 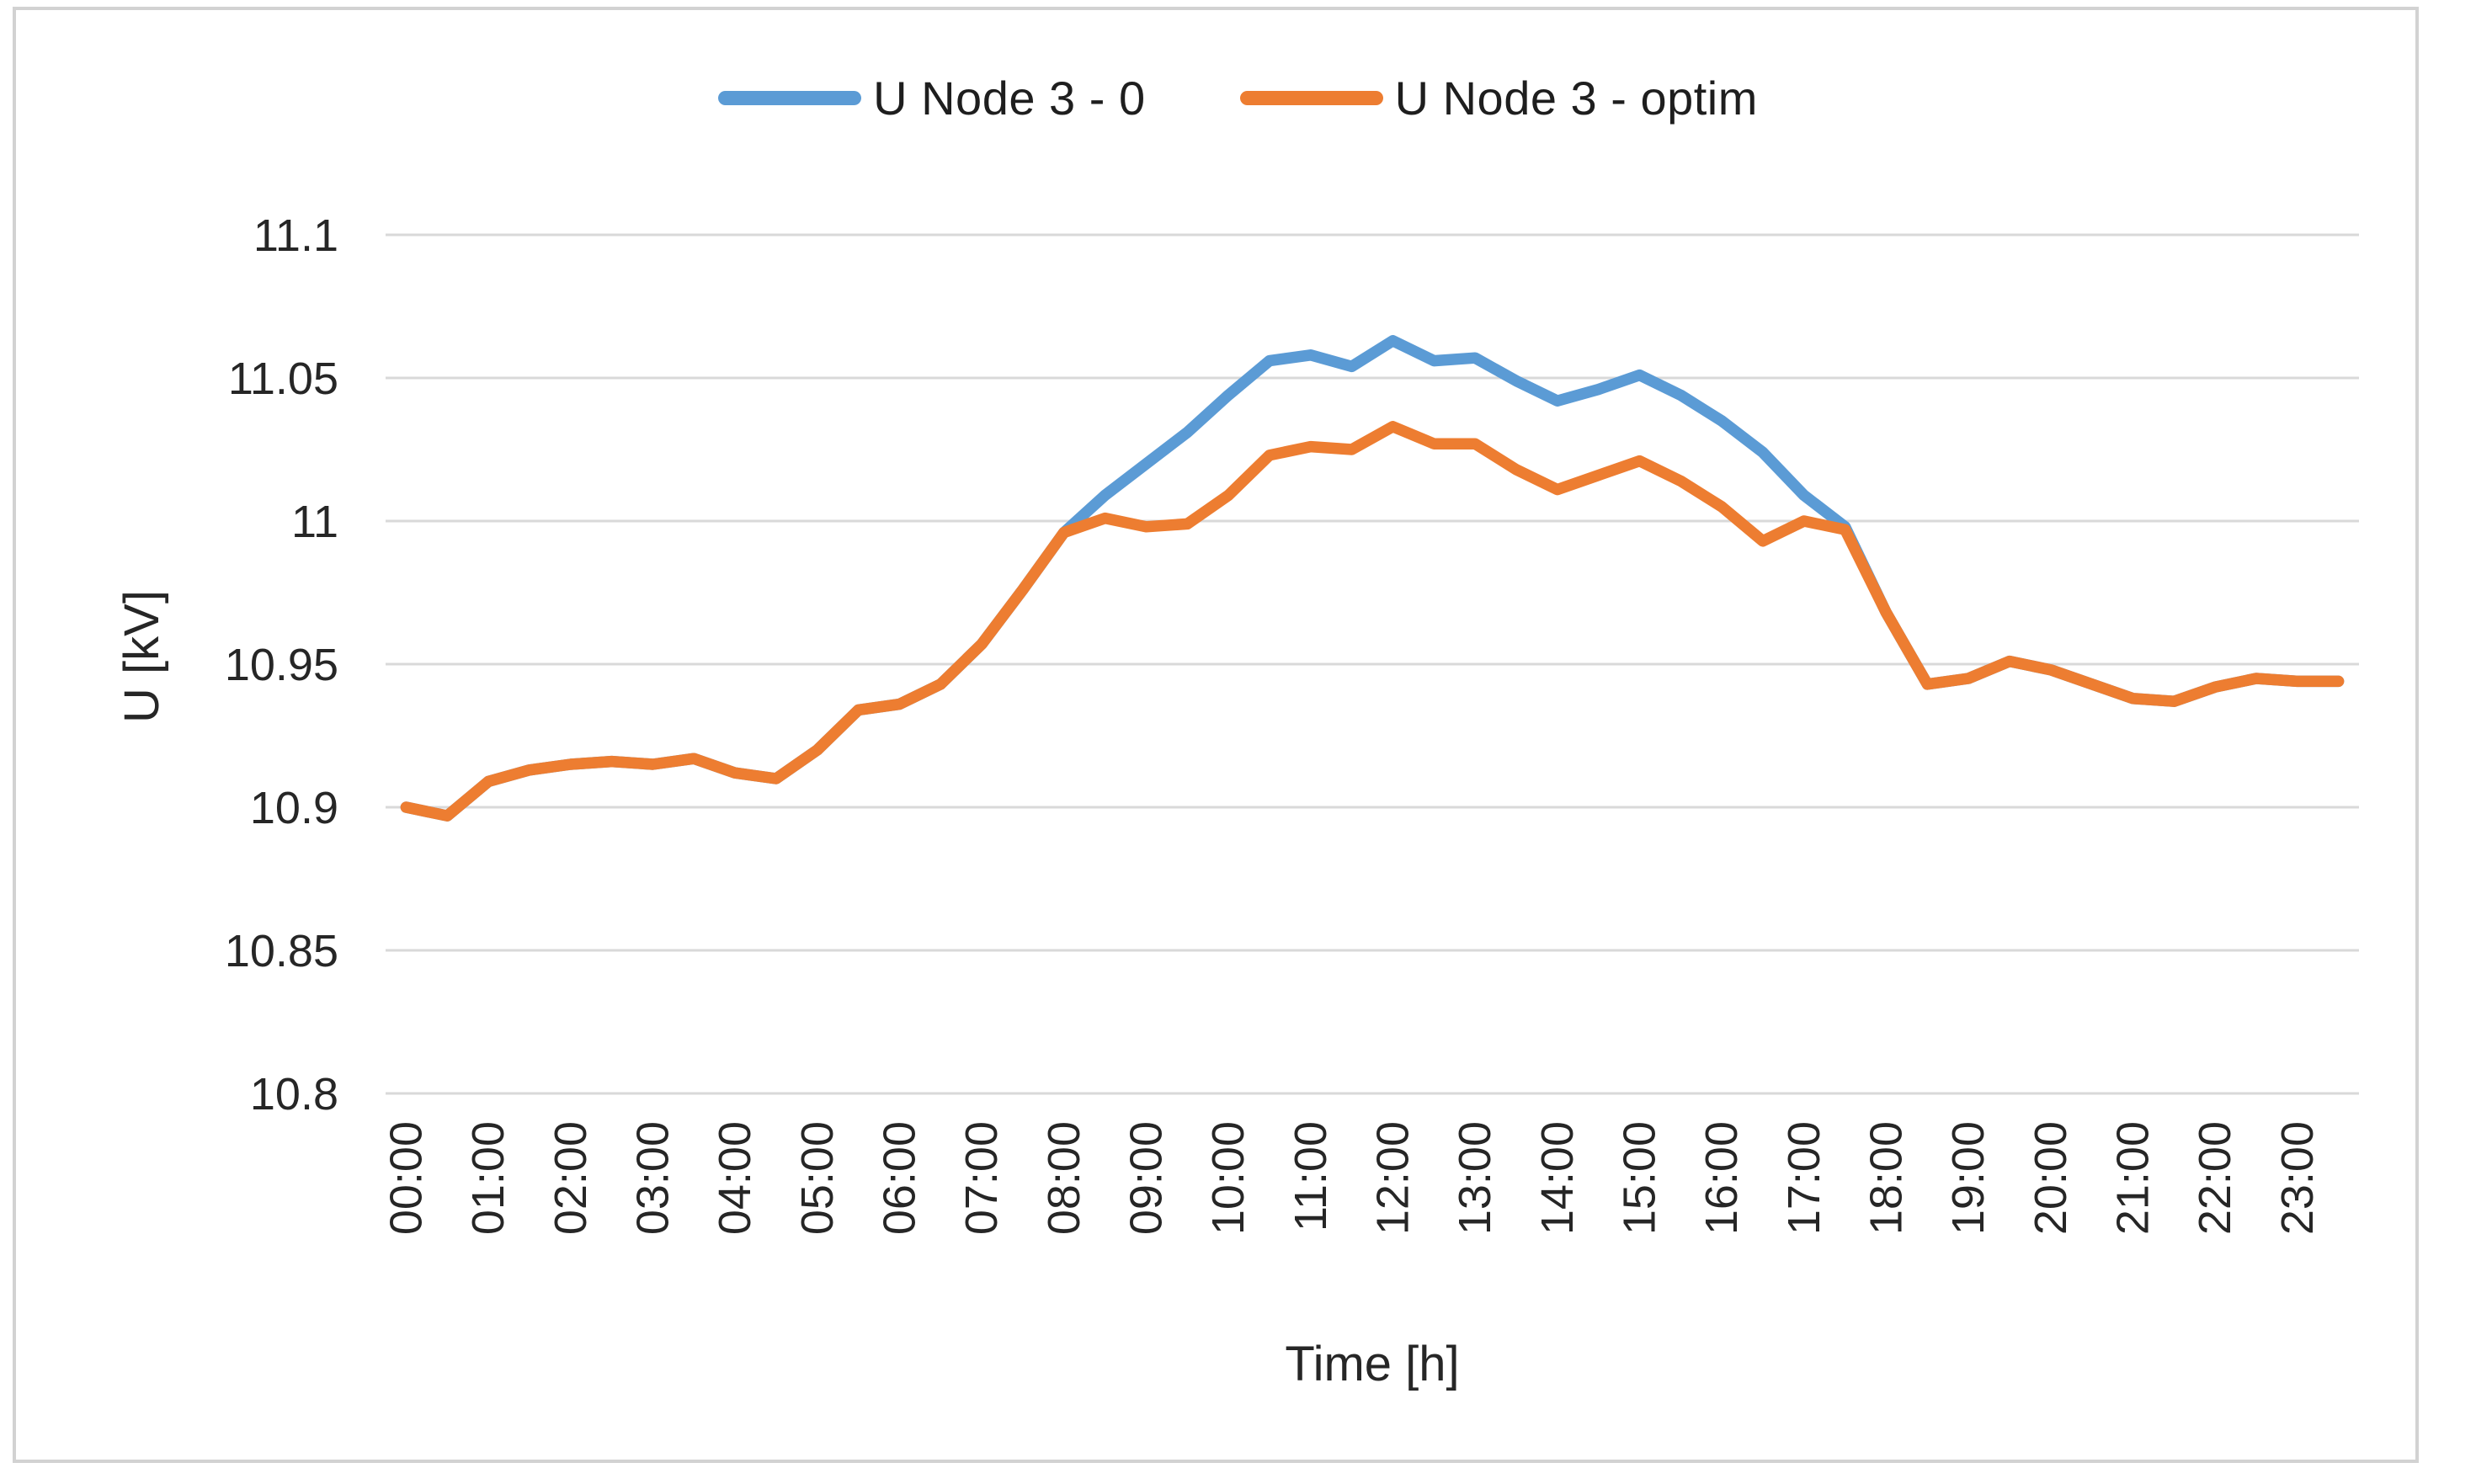 What do you see at coordinates (281, 665) in the screenshot?
I see `y-tick-label: 10.95` at bounding box center [281, 665].